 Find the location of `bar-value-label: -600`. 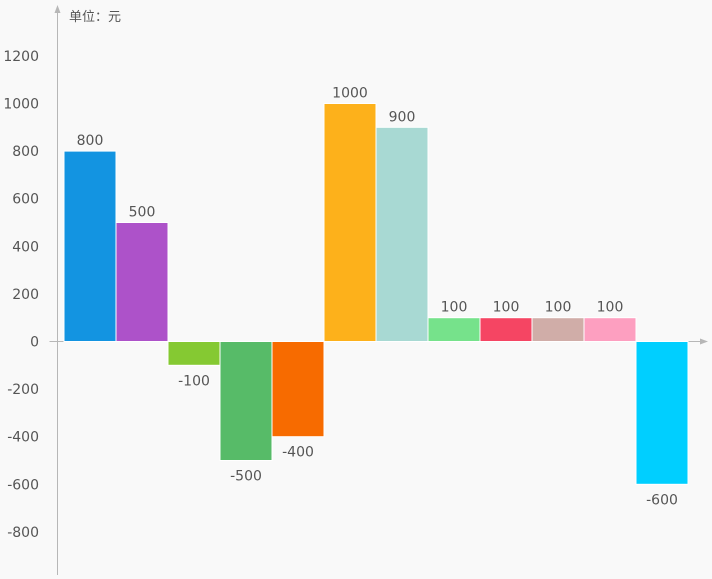

bar-value-label: -600 is located at coordinates (662, 500).